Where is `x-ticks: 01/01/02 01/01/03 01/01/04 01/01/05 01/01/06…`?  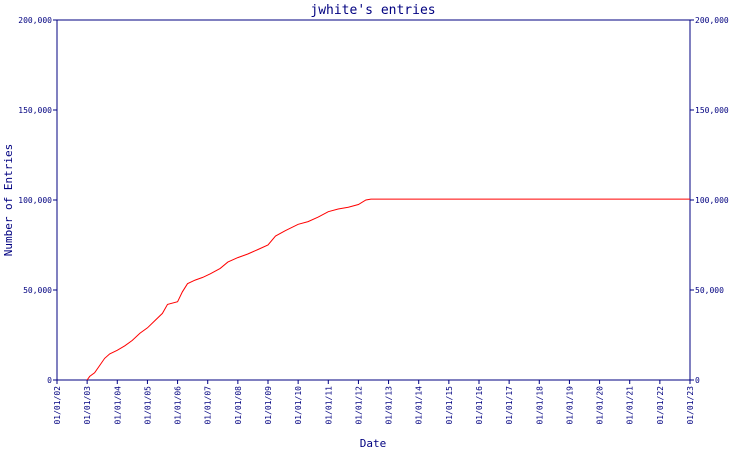
x-ticks: 01/01/02 01/01/03 01/01/04 01/01/05 01/01/06… is located at coordinates (374, 402).